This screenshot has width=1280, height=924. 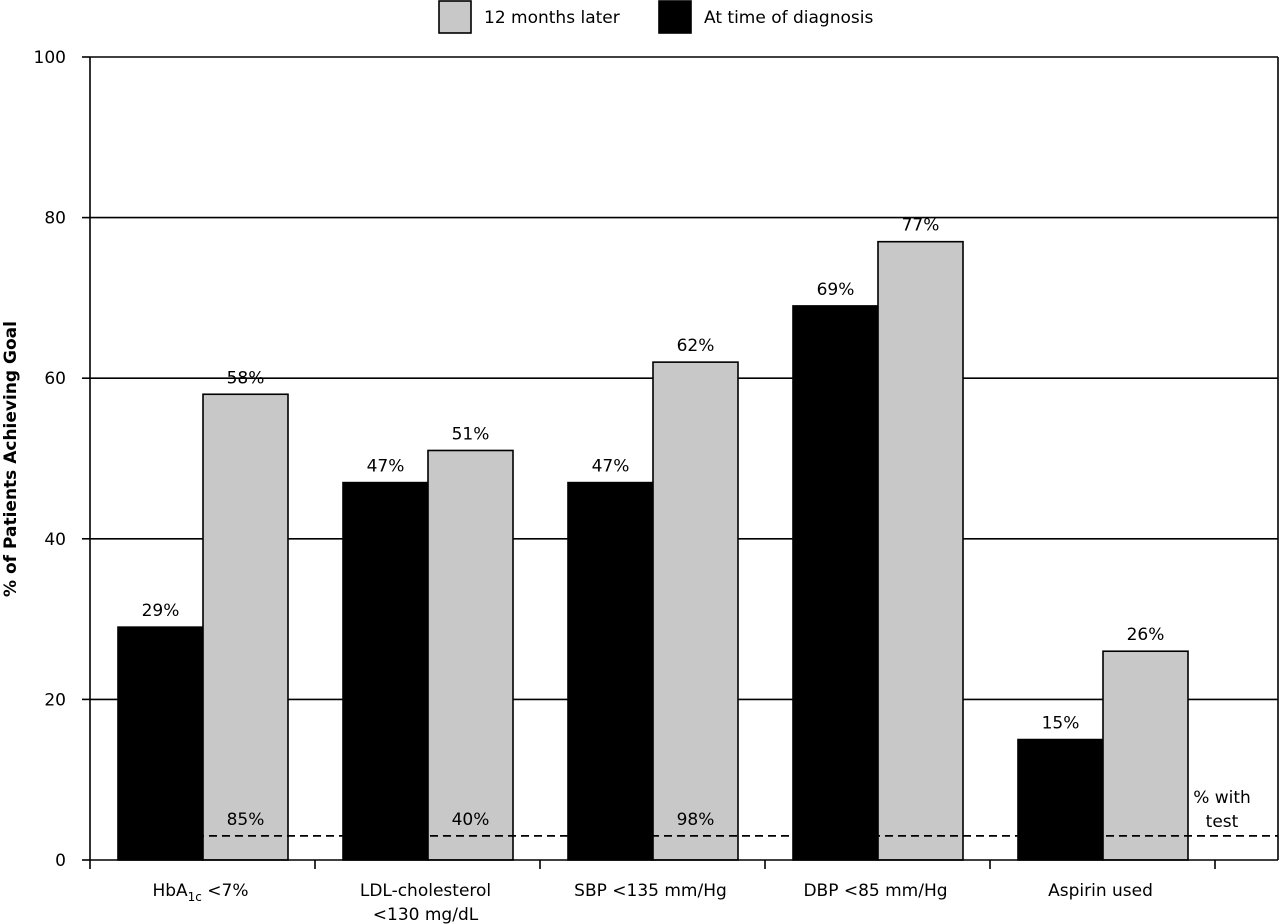 What do you see at coordinates (1061, 724) in the screenshot?
I see `bar-value-label: 15%` at bounding box center [1061, 724].